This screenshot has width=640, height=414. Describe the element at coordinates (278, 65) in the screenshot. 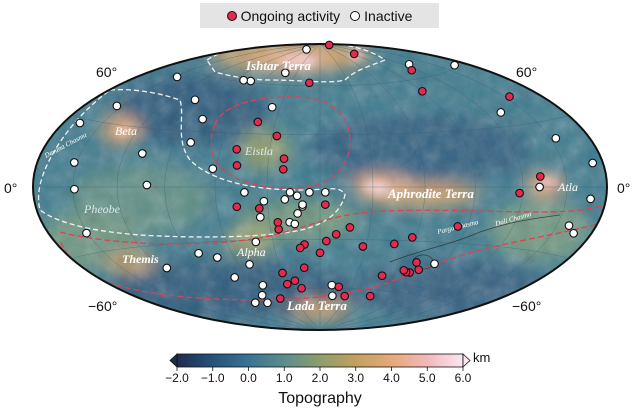

I see `label-ishtar: Ishtar Terra` at that location.